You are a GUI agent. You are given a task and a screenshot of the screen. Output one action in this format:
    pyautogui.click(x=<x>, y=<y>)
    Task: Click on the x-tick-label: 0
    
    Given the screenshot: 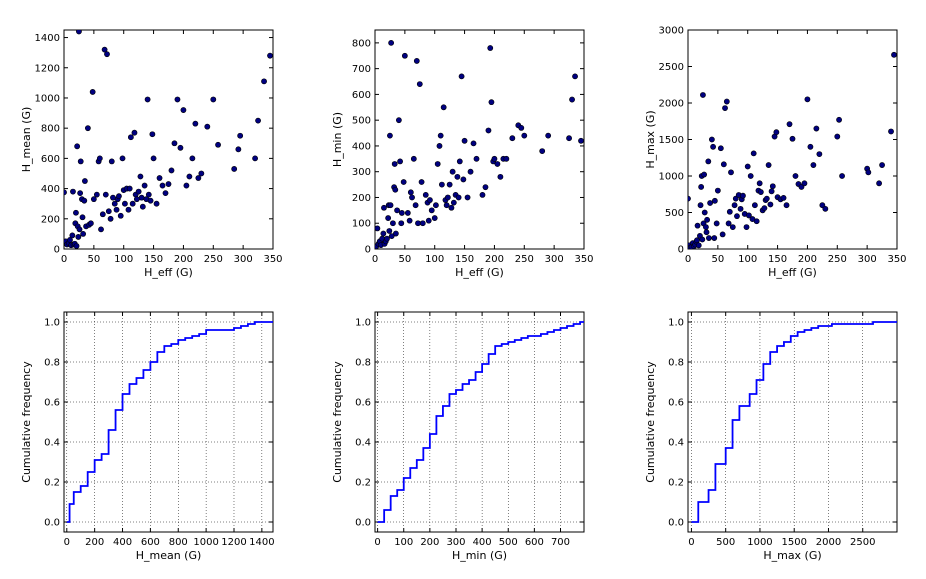 What is the action you would take?
    pyautogui.click(x=688, y=259)
    